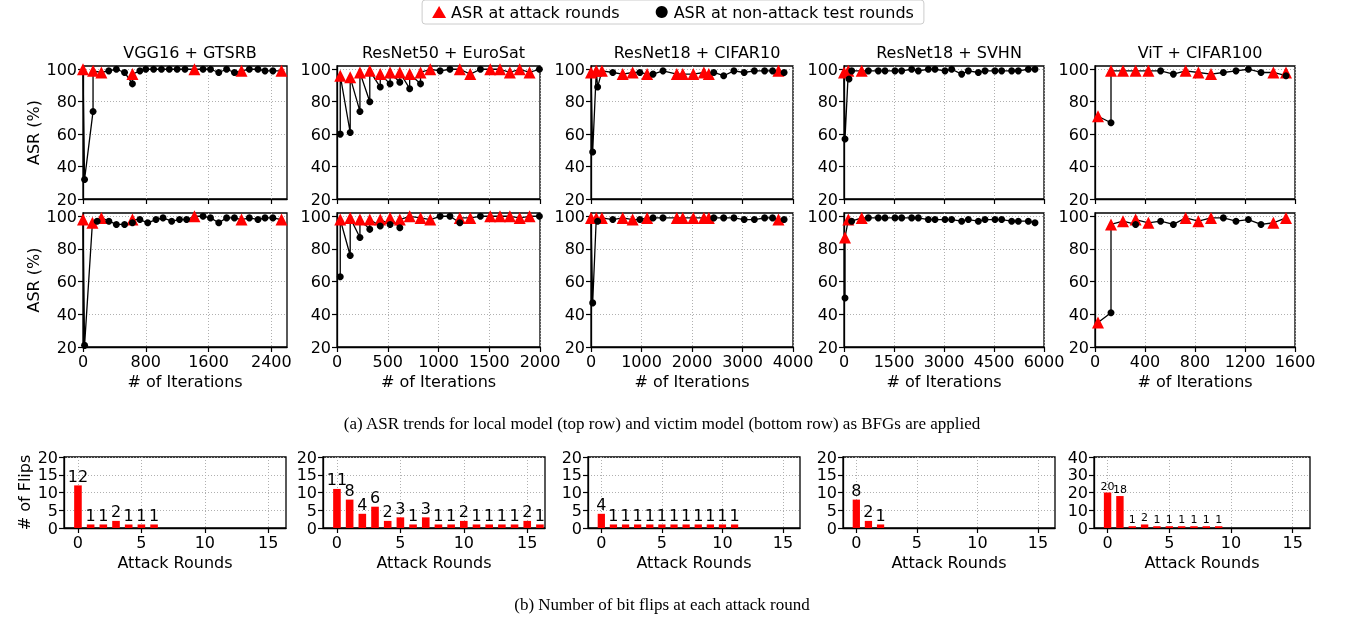  What do you see at coordinates (793, 12) in the screenshot?
I see `legend-label: ASR at non-attack test rounds` at bounding box center [793, 12].